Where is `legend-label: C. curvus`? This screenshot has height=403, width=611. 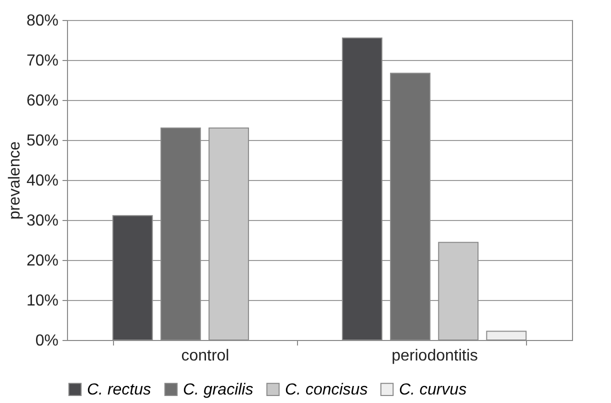 legend-label: C. curvus is located at coordinates (433, 389).